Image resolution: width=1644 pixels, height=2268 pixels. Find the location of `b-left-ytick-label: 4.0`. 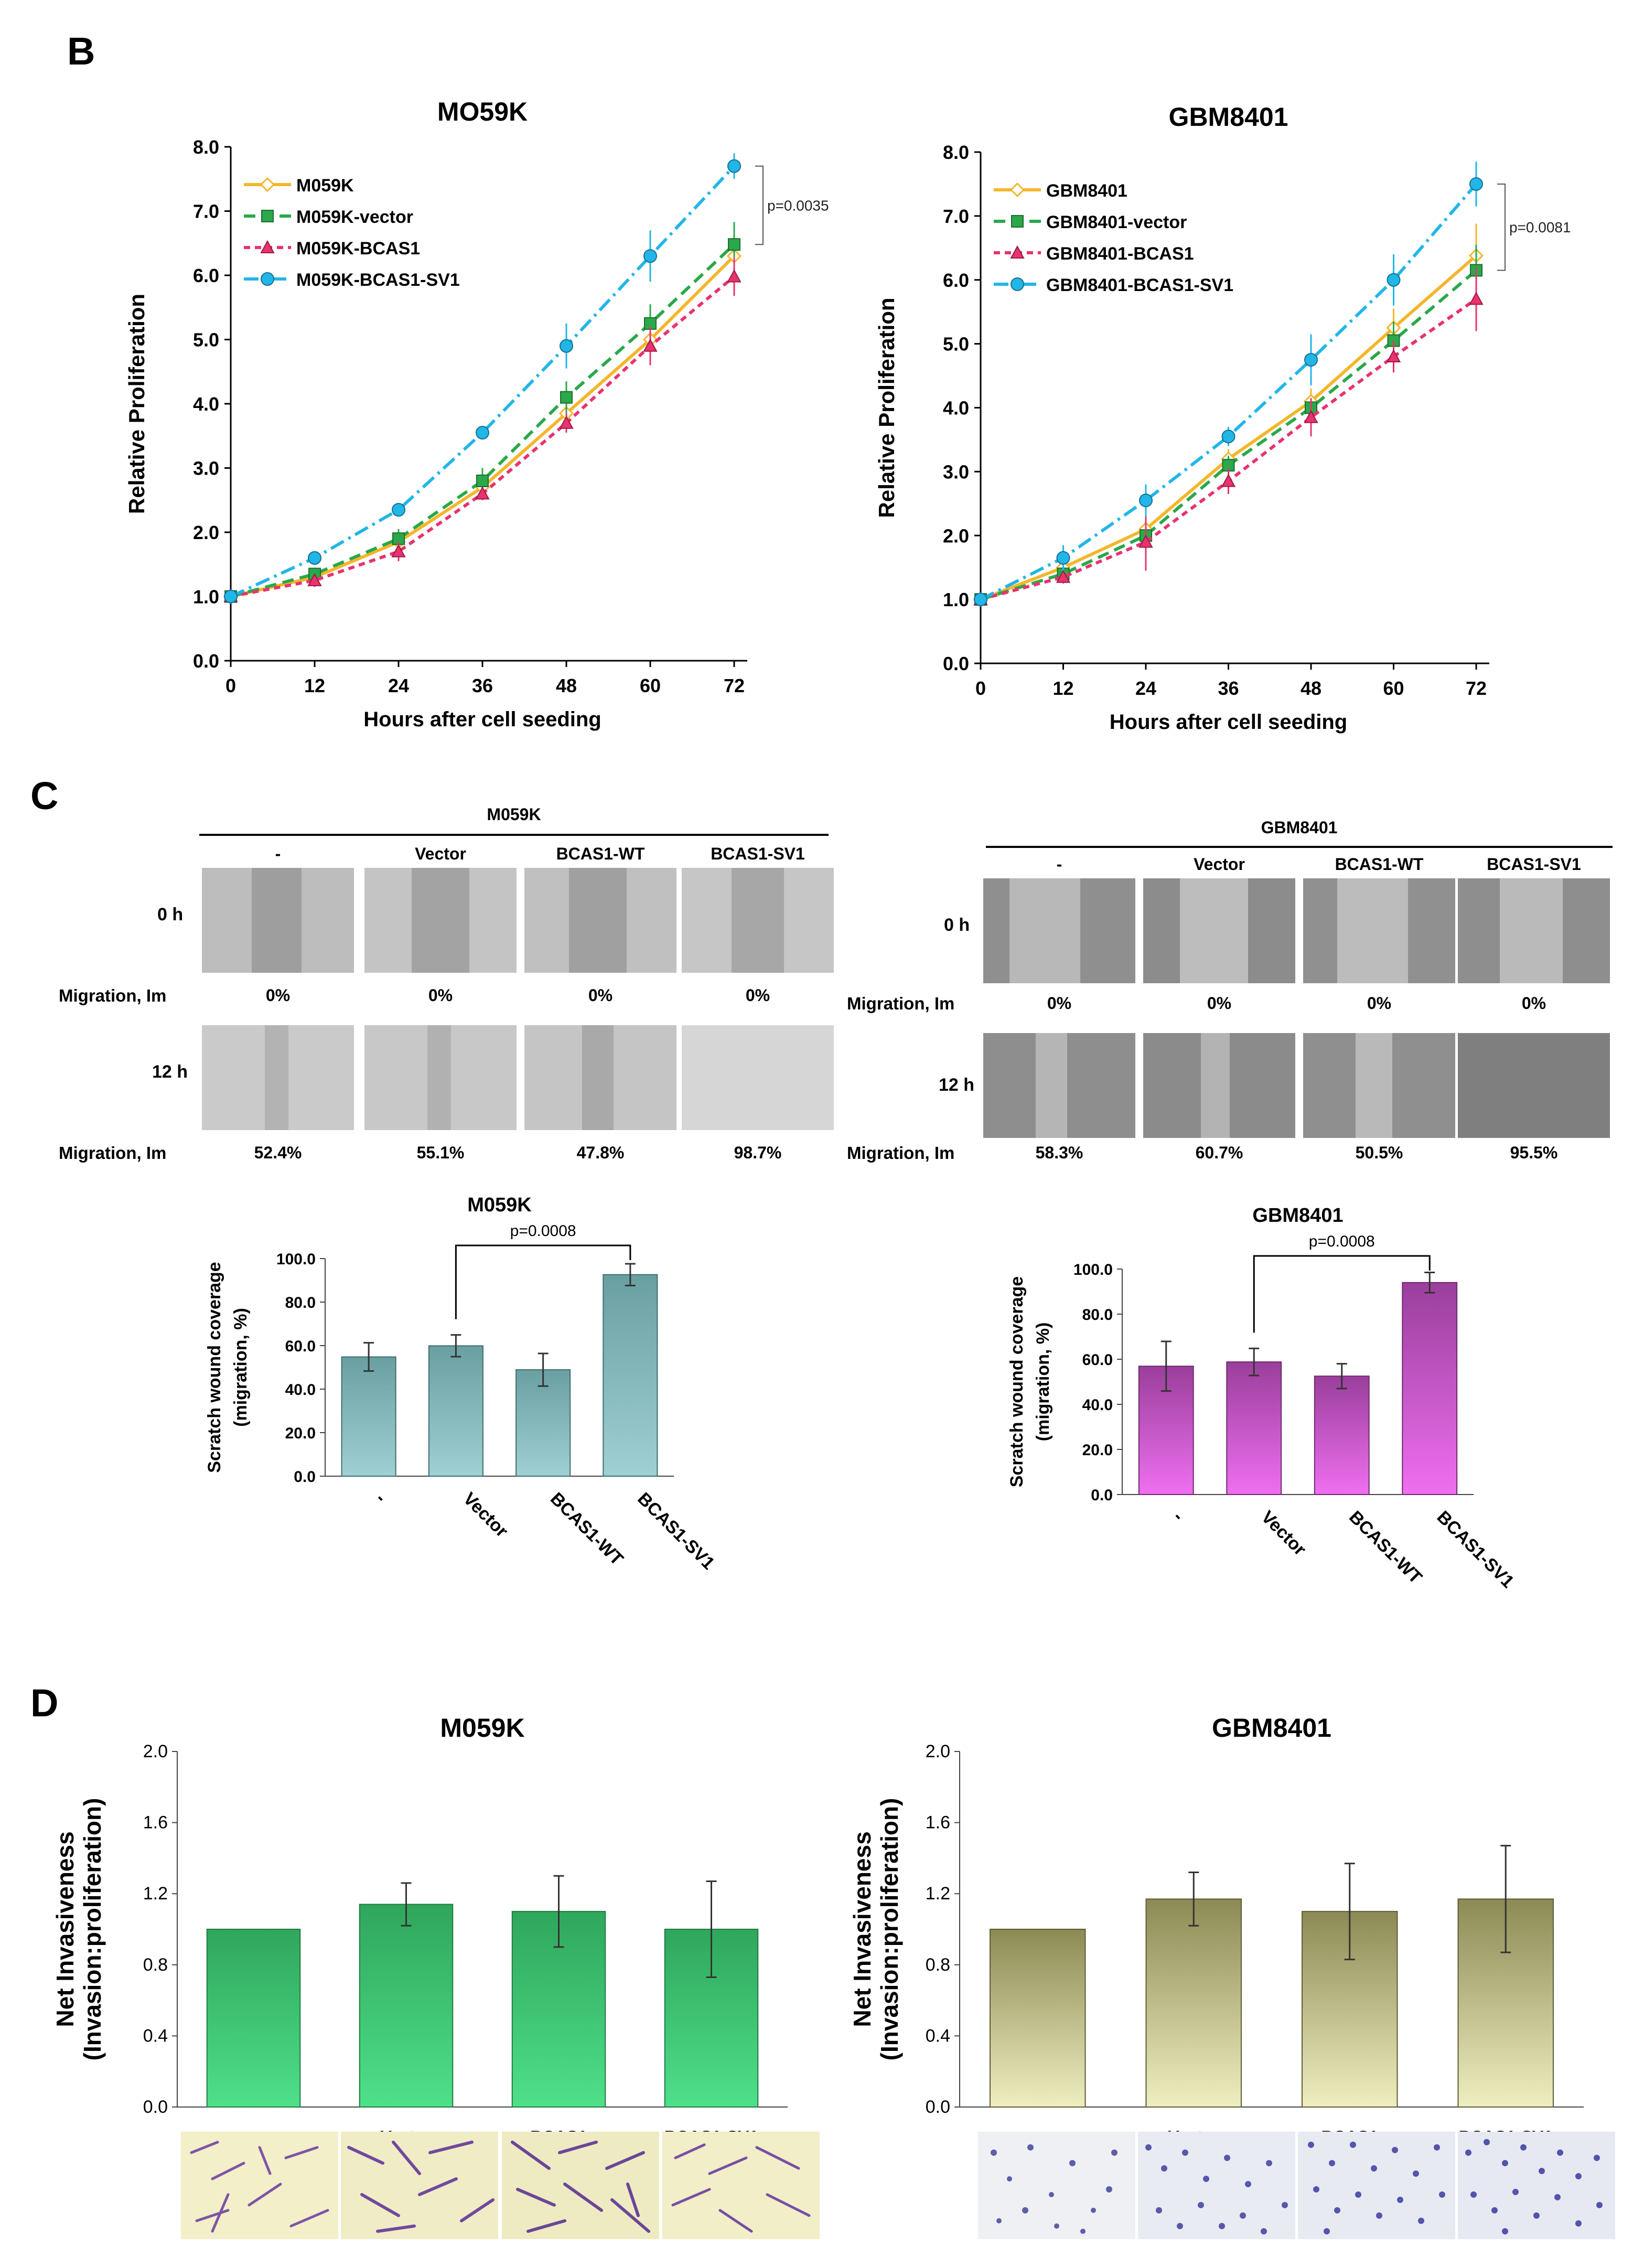

b-left-ytick-label: 4.0 is located at coordinates (206, 404).